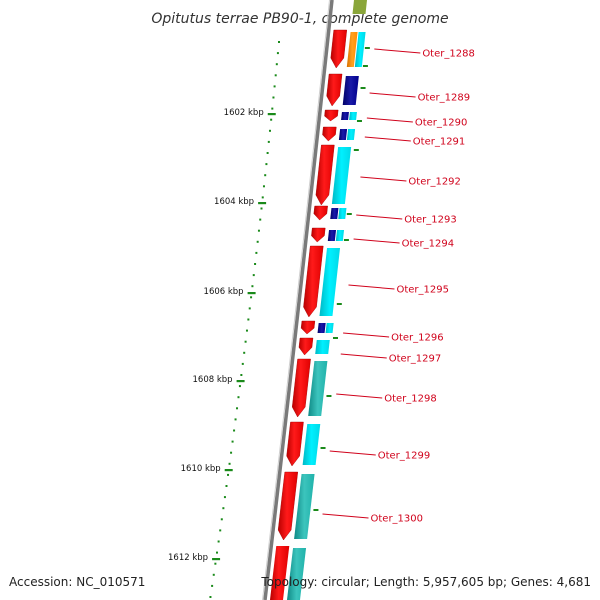  What do you see at coordinates (244, 113) in the screenshot?
I see `scale-label: 1602 kbp` at bounding box center [244, 113].